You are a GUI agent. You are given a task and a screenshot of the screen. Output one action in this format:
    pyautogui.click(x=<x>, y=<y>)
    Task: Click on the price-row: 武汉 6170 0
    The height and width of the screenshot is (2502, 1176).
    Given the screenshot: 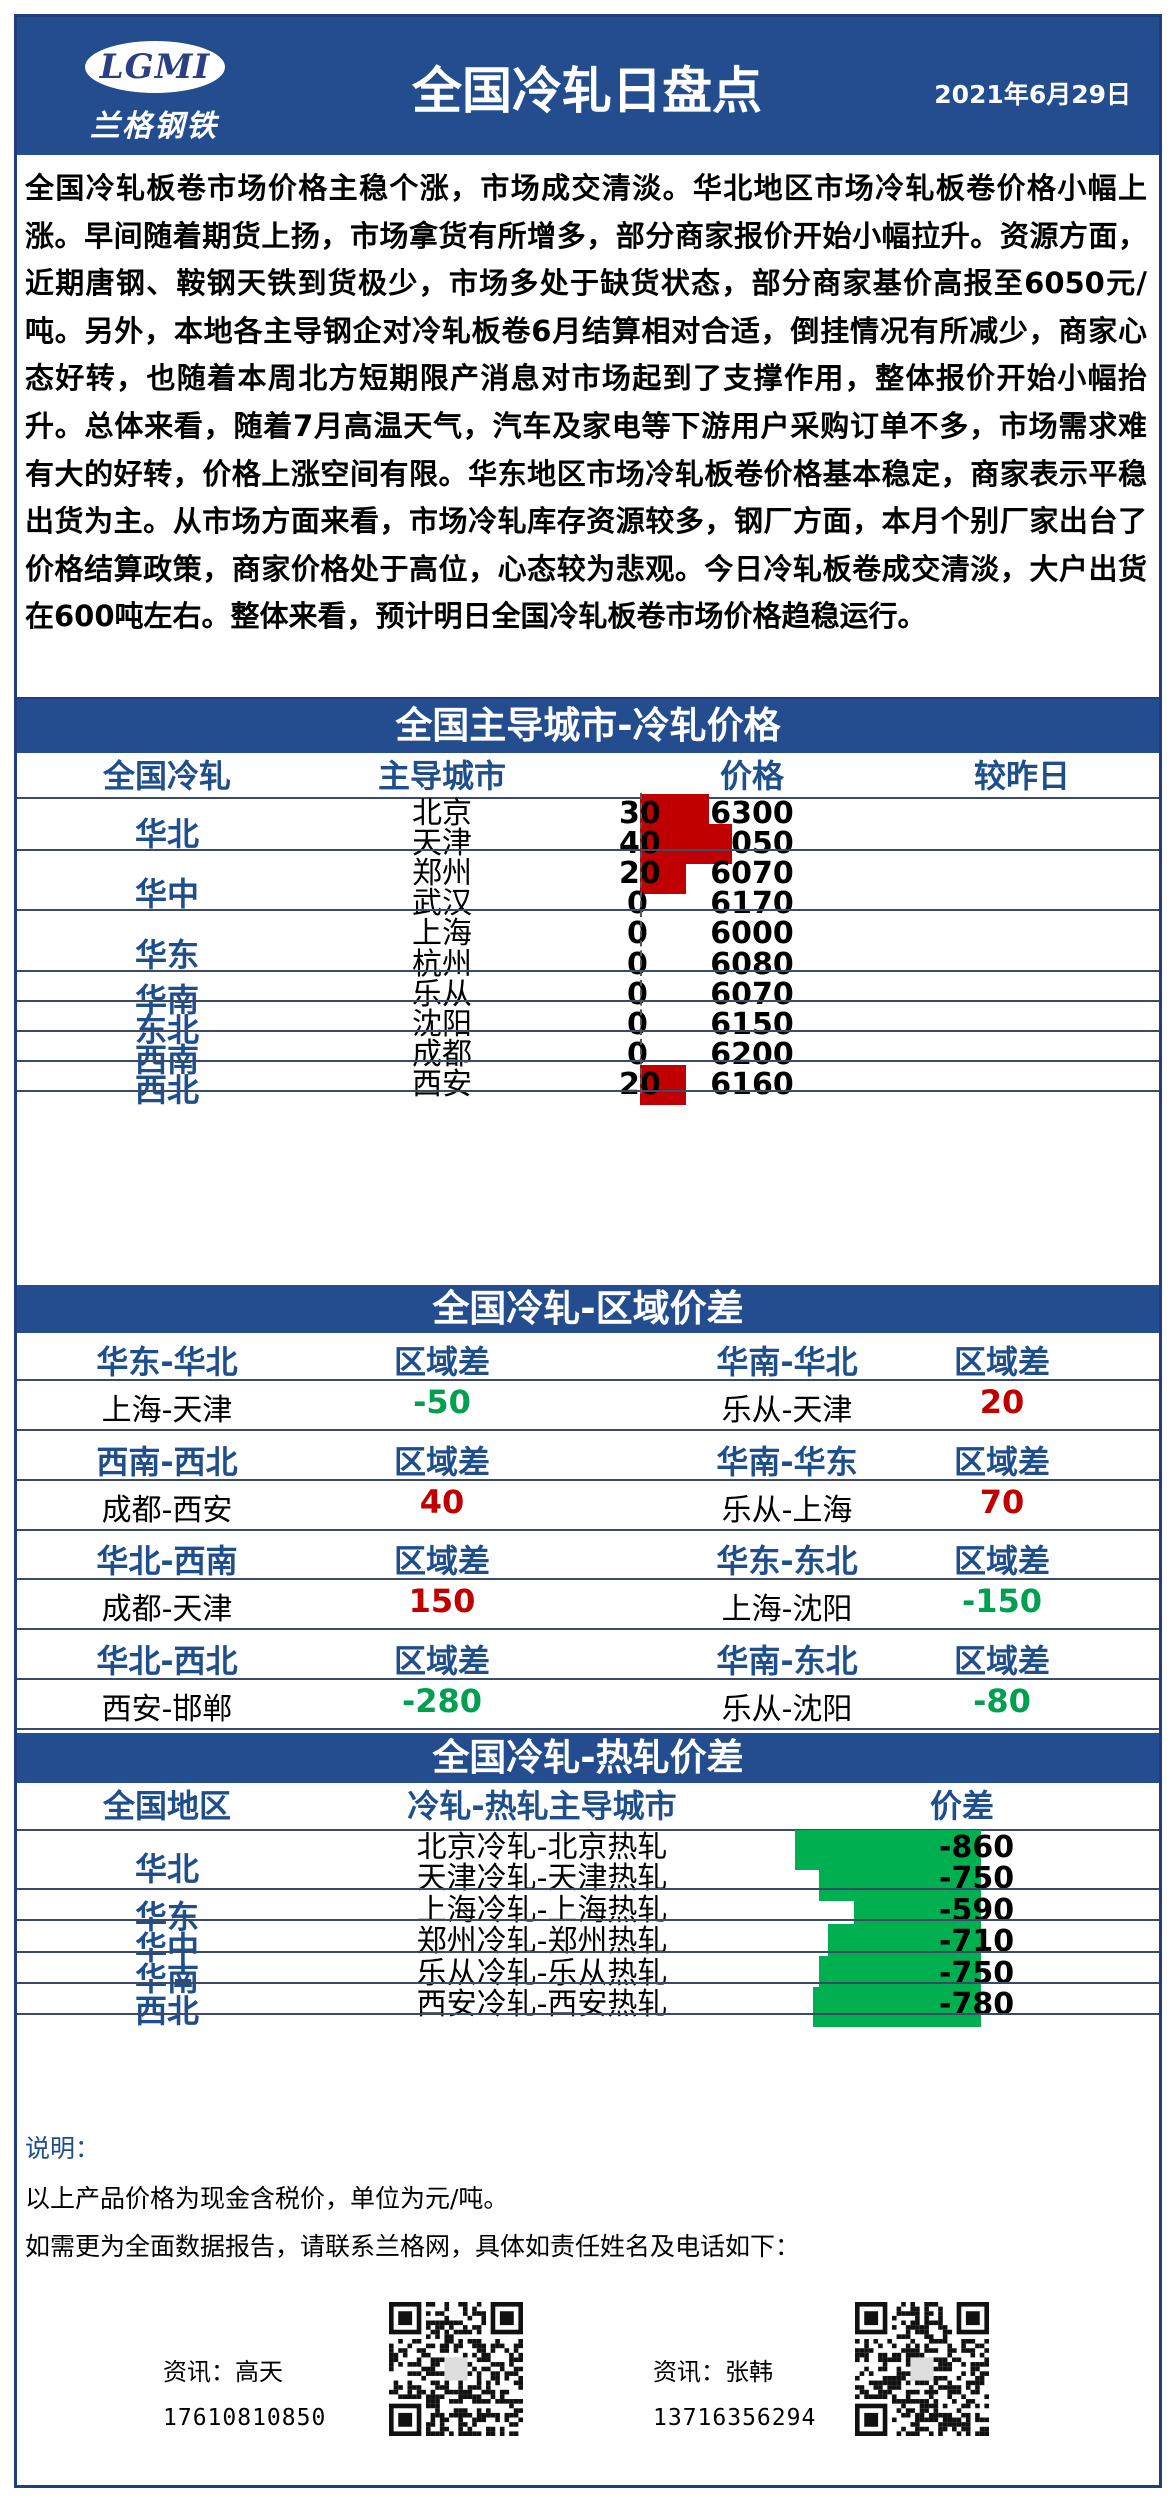 What is the action you would take?
    pyautogui.click(x=588, y=904)
    